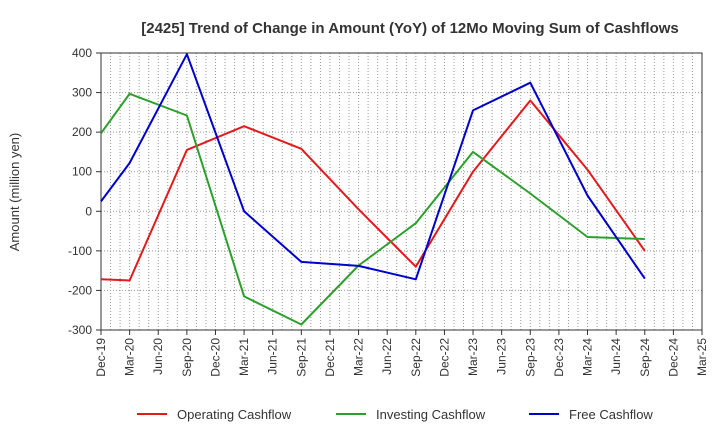  I want to click on x-tick-label: Jun-21, so click(273, 356).